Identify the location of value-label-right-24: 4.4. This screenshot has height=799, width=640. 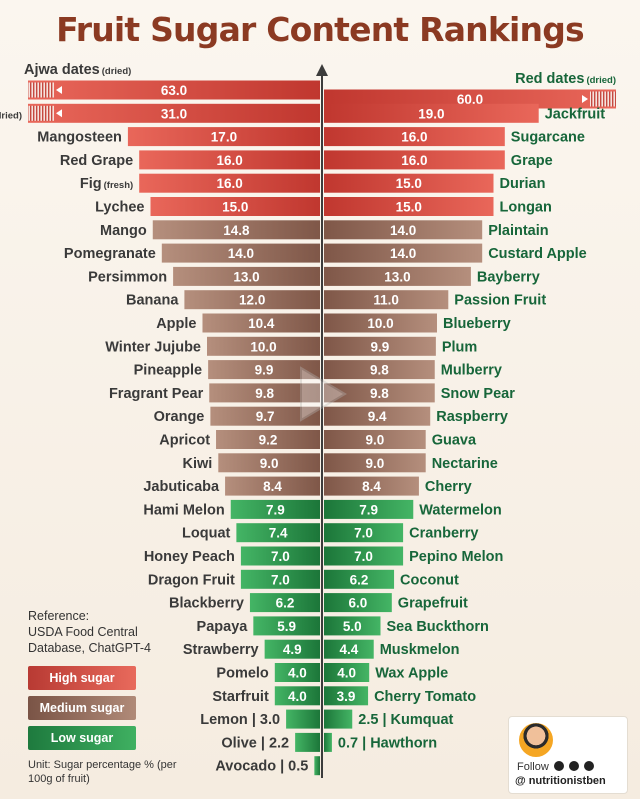
(348, 649).